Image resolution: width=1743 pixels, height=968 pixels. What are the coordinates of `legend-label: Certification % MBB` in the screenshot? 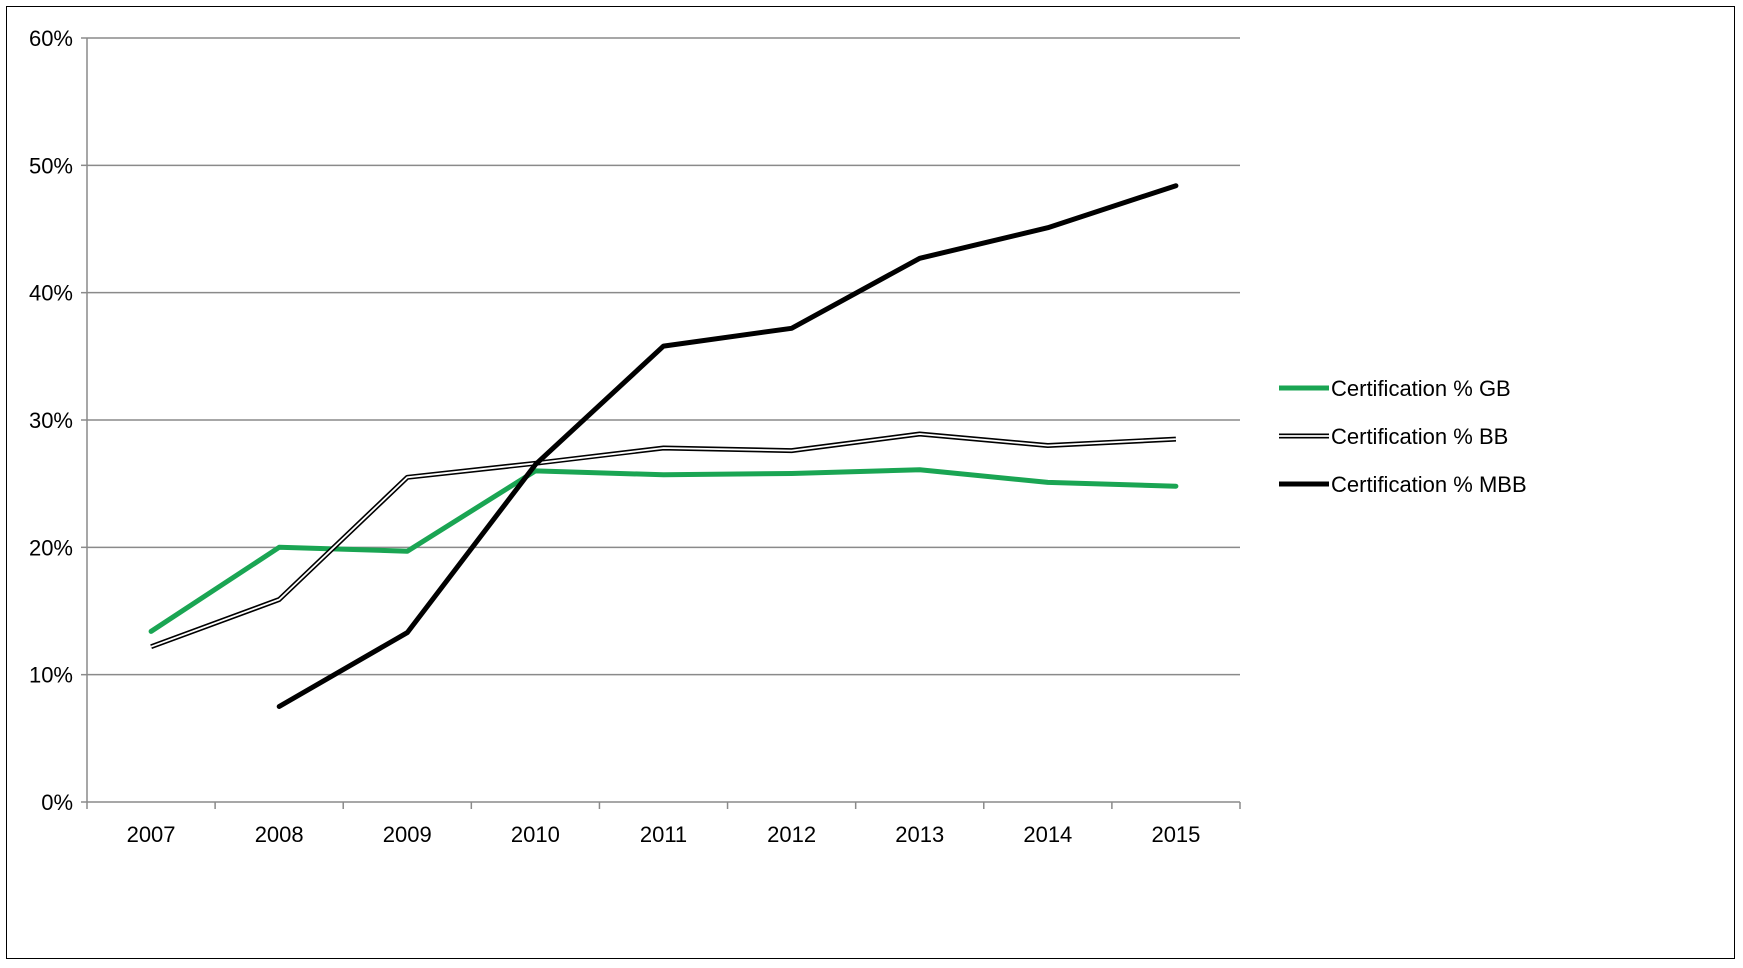 It's located at (1429, 484).